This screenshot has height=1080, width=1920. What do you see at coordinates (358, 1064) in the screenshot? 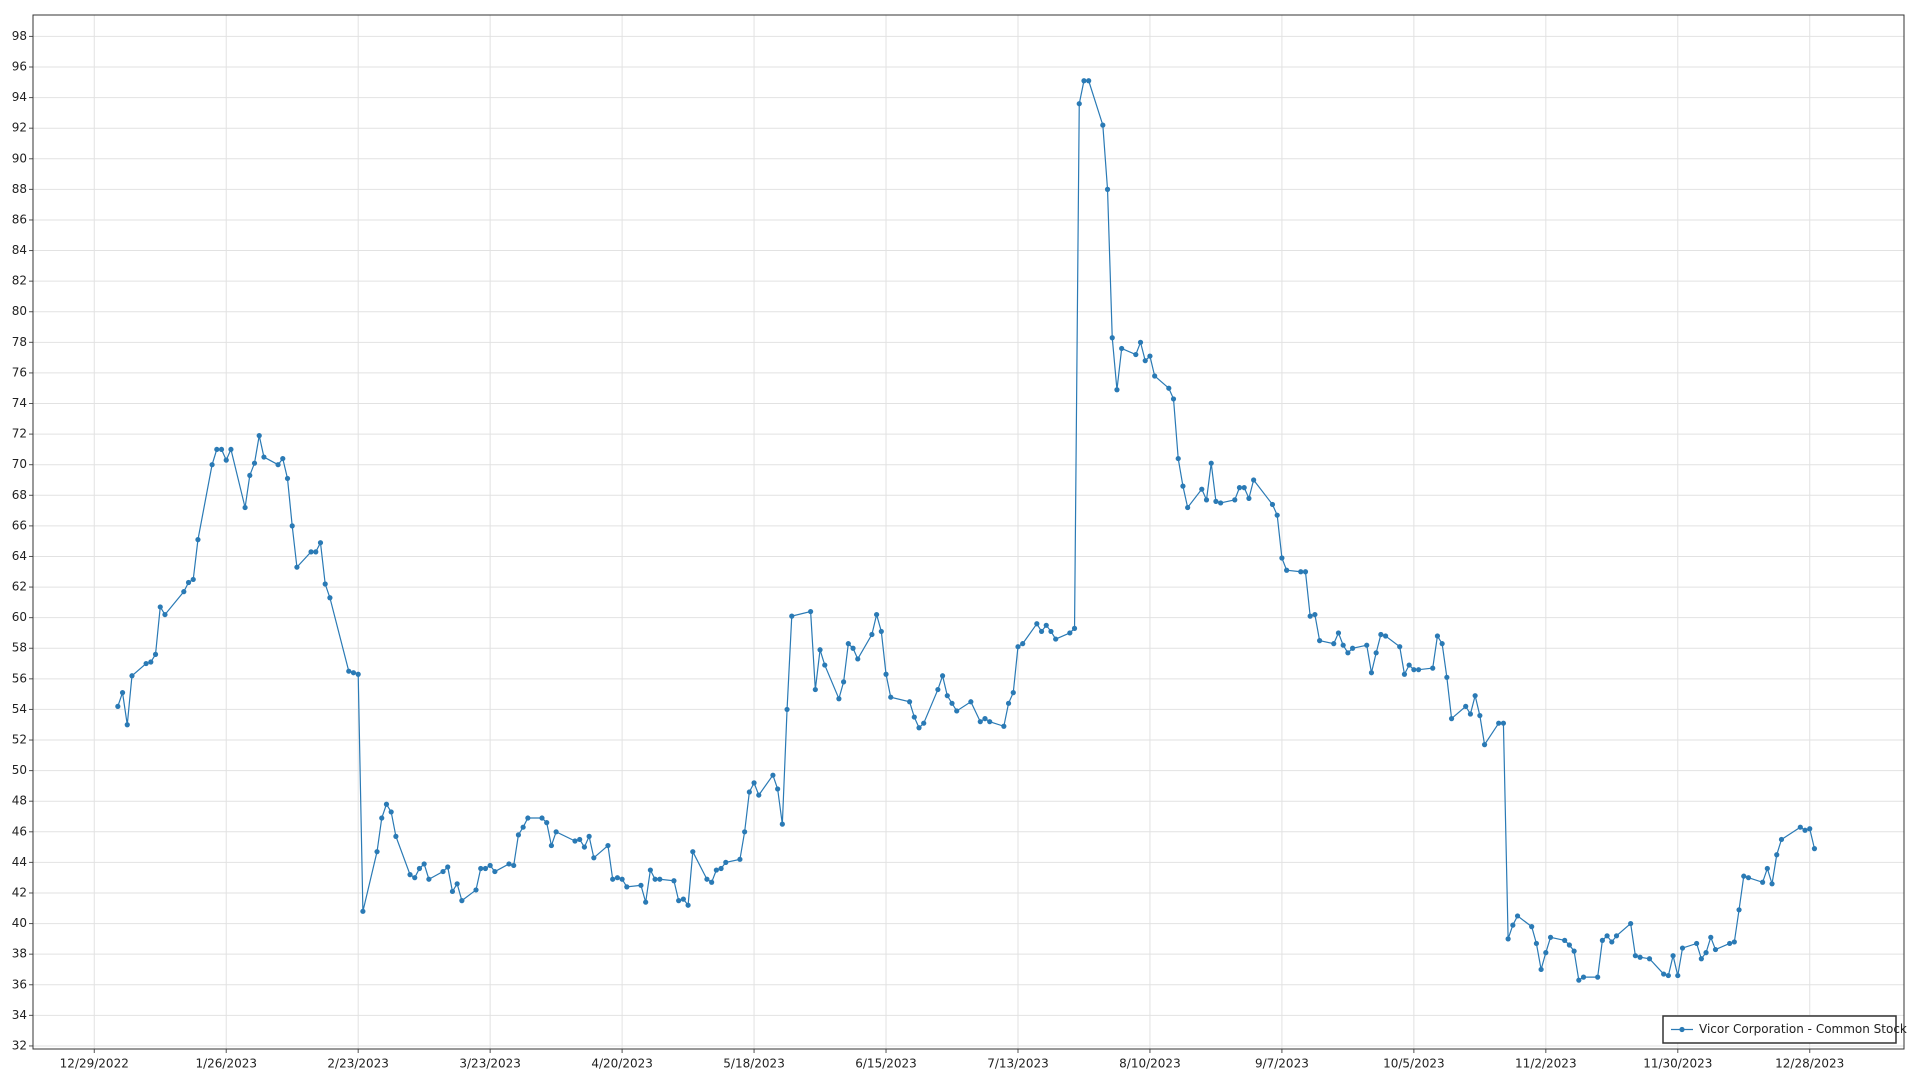
I see `x-tick-label: 2/23/2023` at bounding box center [358, 1064].